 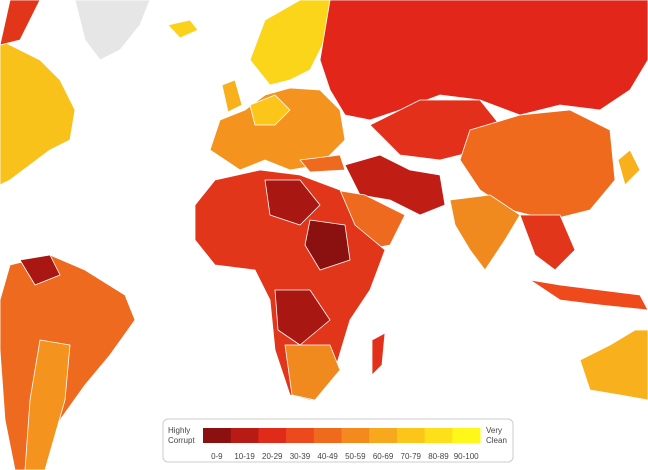 I want to click on libya, so click(x=292, y=202).